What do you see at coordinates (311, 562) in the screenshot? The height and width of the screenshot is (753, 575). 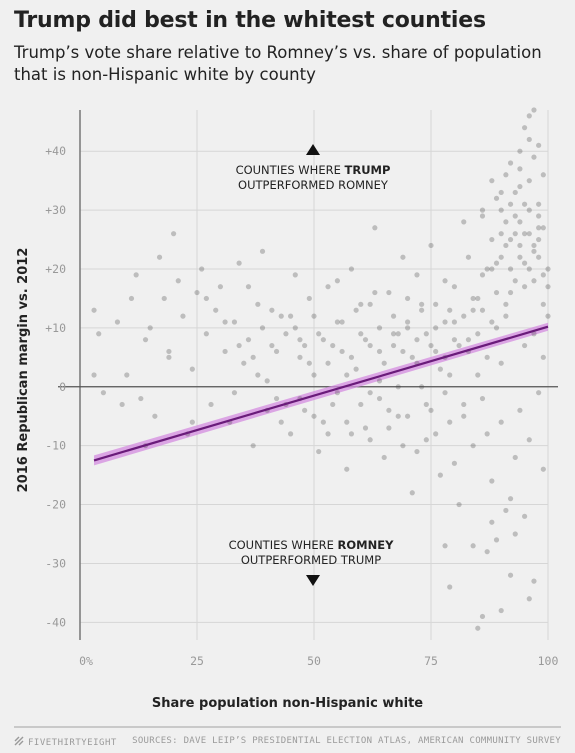 I see `annotation-romney: COUNTIES WHERE ROMNEY OUTPERFORMED TRUMP` at bounding box center [311, 562].